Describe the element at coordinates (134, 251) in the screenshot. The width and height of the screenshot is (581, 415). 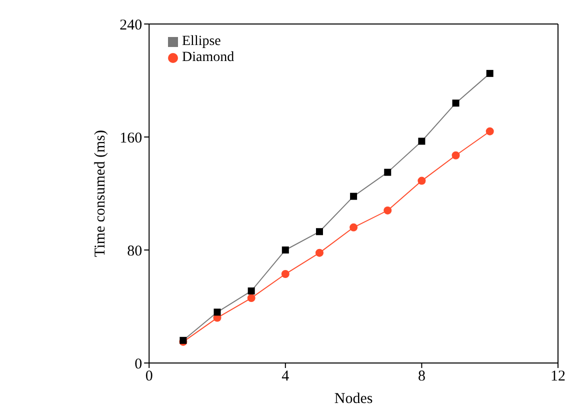
I see `y-tick-label: 80` at that location.